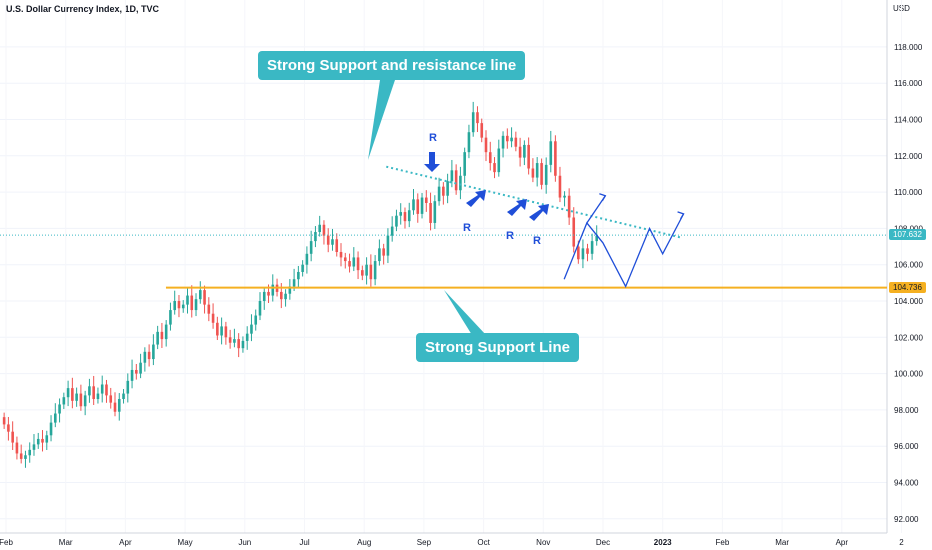 The width and height of the screenshot is (932, 550). I want to click on current-price-tag: 107.632, so click(907, 235).